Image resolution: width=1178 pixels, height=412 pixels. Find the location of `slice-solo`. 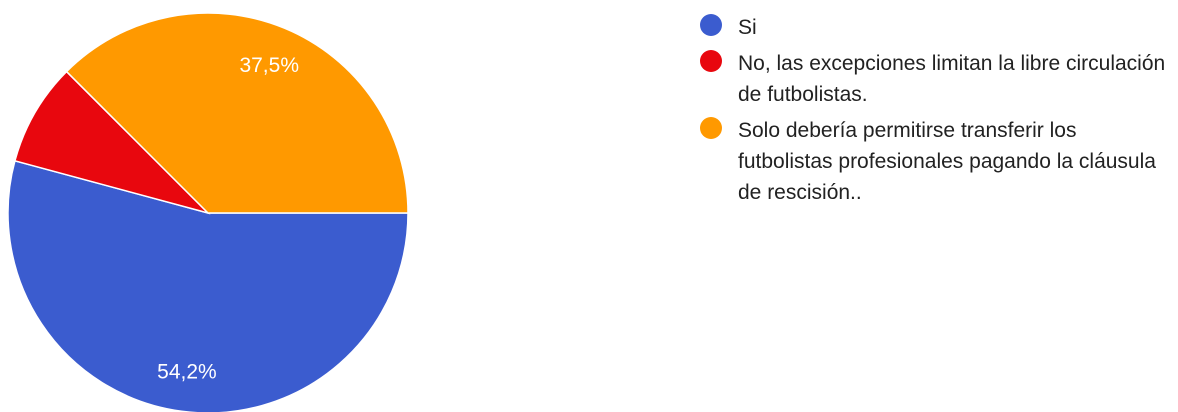

slice-solo is located at coordinates (237, 113).